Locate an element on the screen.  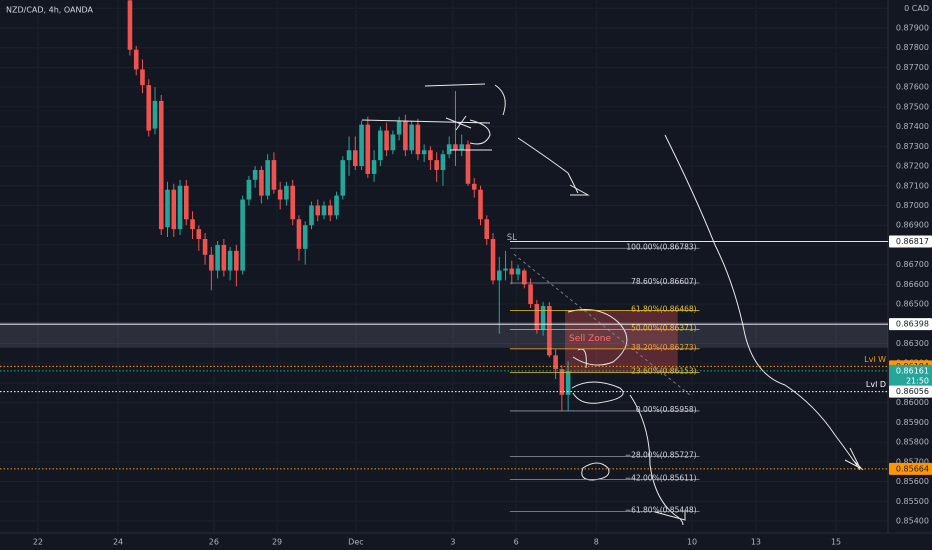
y-tick-label: 0.87900 is located at coordinates (912, 28).